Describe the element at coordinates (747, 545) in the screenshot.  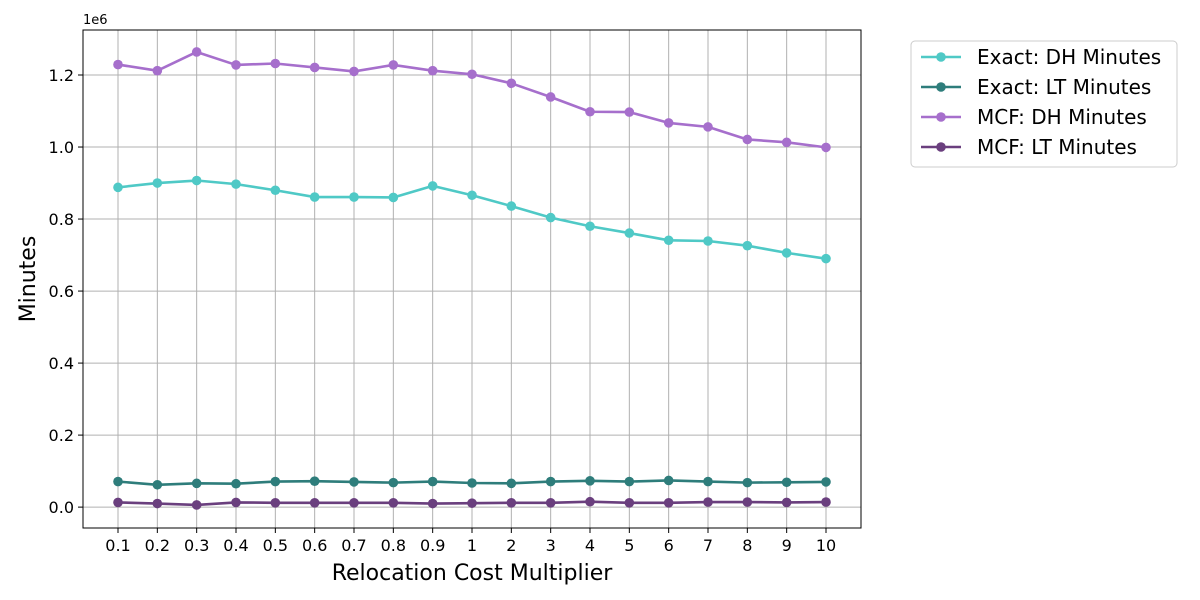
I see `x-tick-label: 8` at that location.